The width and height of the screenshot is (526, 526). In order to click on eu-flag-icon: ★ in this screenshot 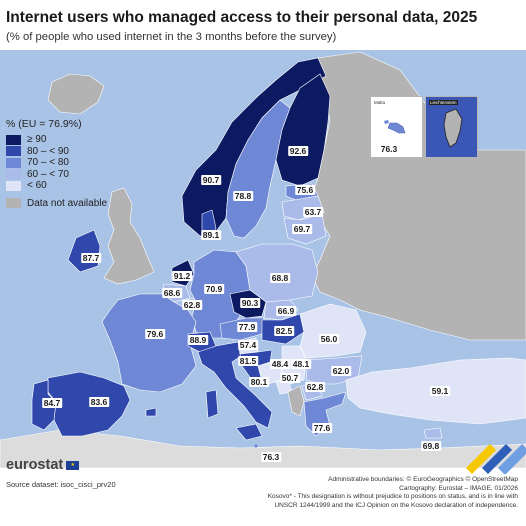, I will do `click(73, 465)`.